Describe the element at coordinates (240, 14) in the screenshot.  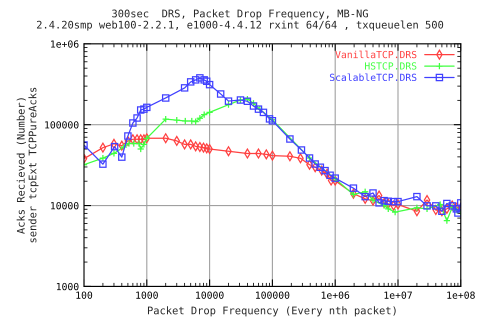
I see `chart-title: 300sec DRS, Packet Drop Frequency, MB-NG` at that location.